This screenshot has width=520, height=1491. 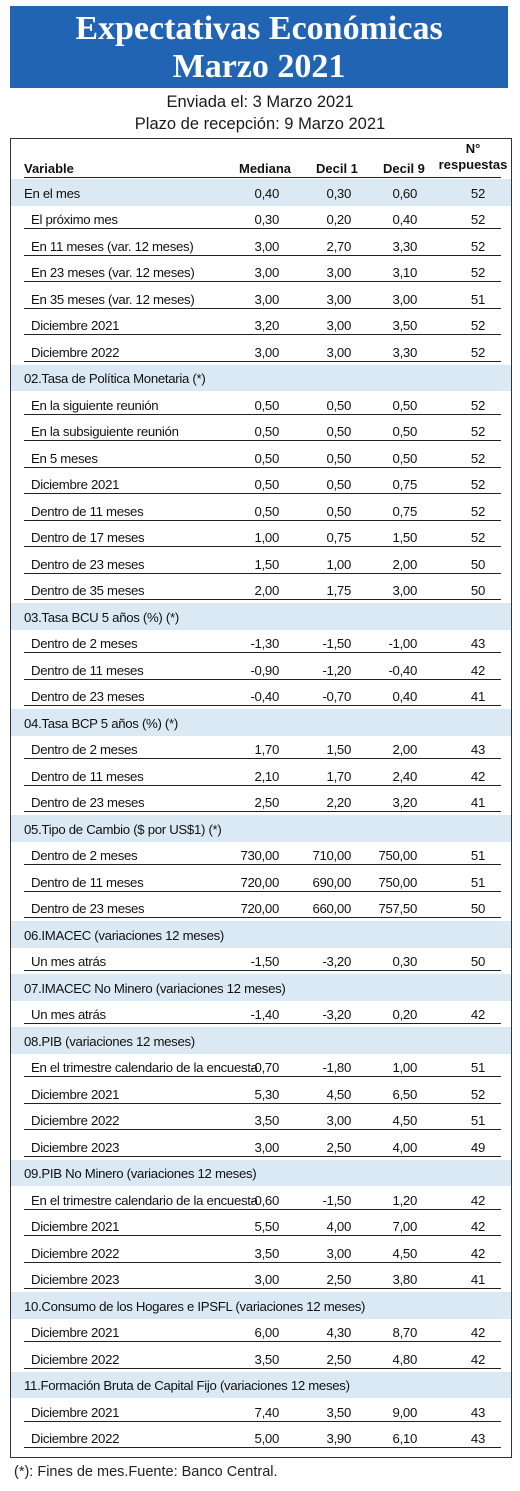 I want to click on responses-cell: 41, so click(x=477, y=1279).